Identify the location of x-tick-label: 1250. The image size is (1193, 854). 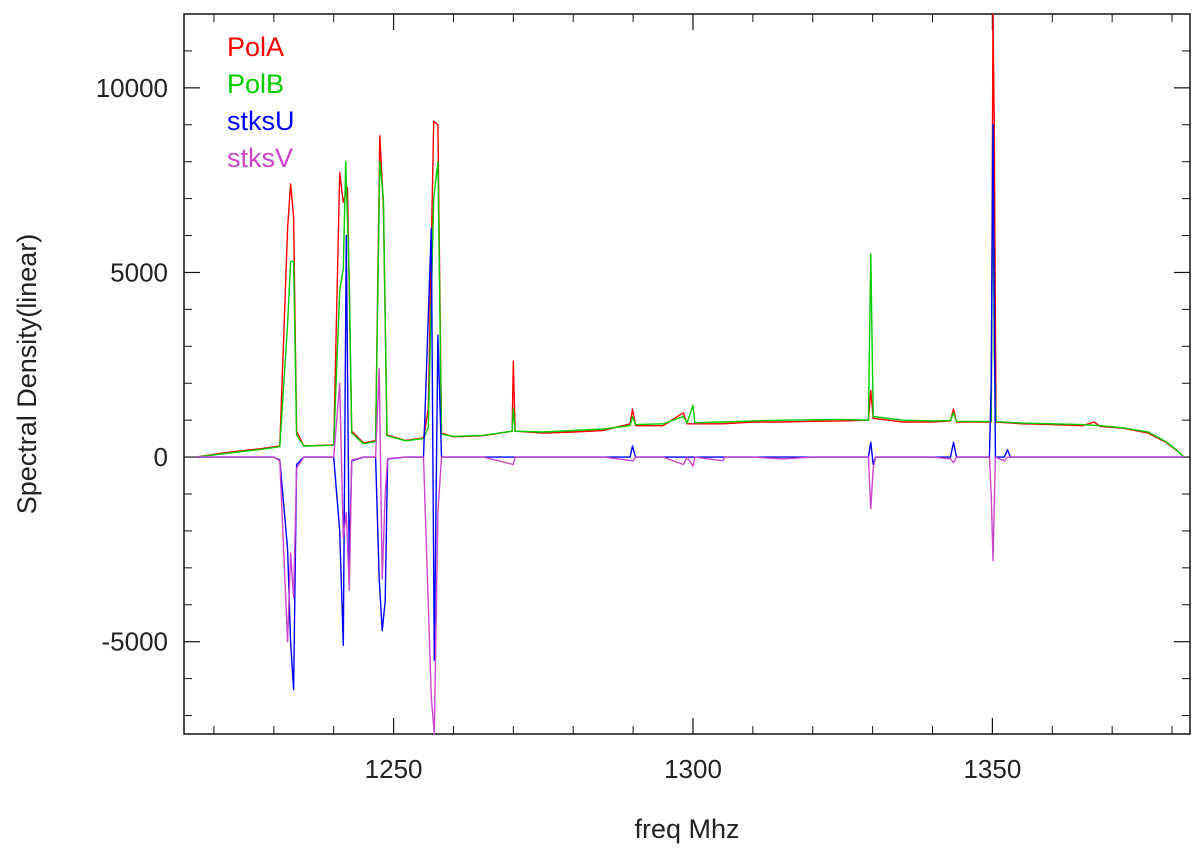
(394, 769).